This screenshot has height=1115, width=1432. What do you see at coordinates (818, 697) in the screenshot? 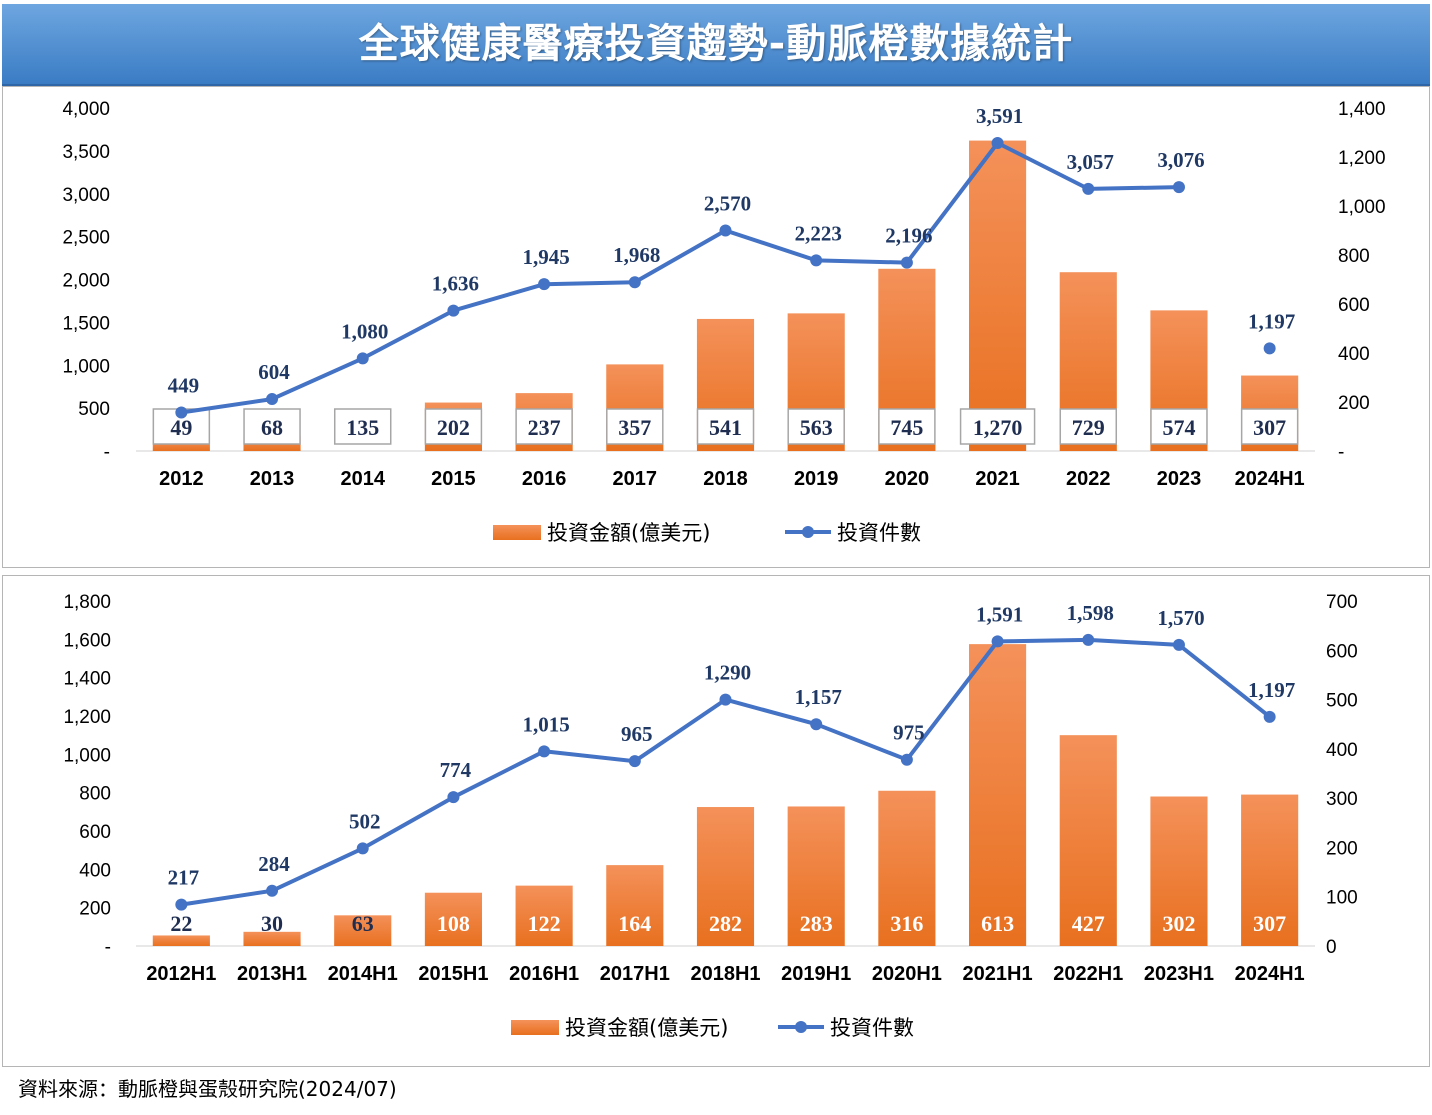
I see `line-value-label: 1,157` at bounding box center [818, 697].